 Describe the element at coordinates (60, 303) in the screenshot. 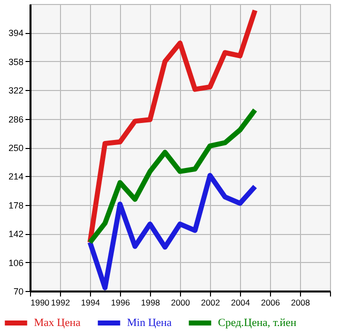

I see `x-tick-label: 1992` at that location.